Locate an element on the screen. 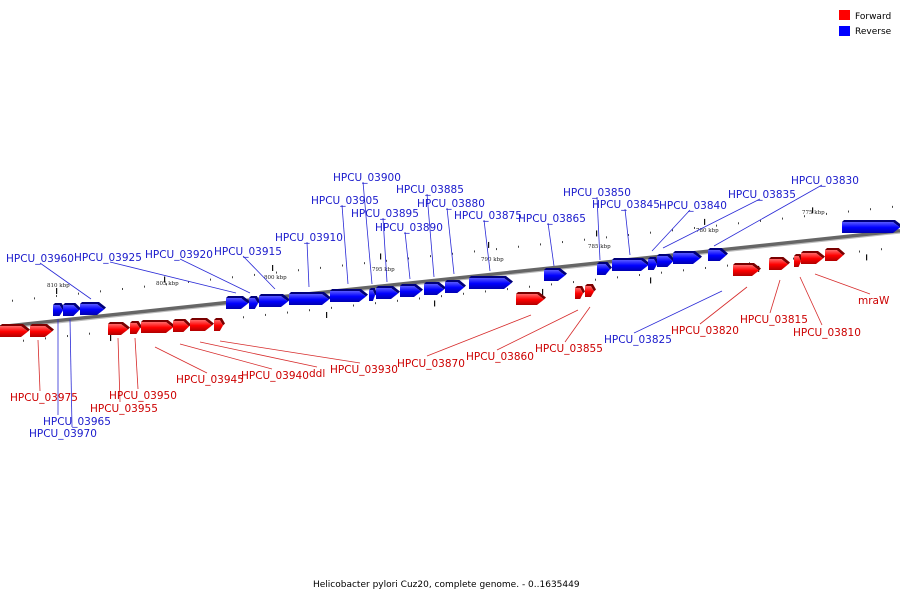 This screenshot has width=900, height=600. gene-label: HPCU_03820 is located at coordinates (705, 331).